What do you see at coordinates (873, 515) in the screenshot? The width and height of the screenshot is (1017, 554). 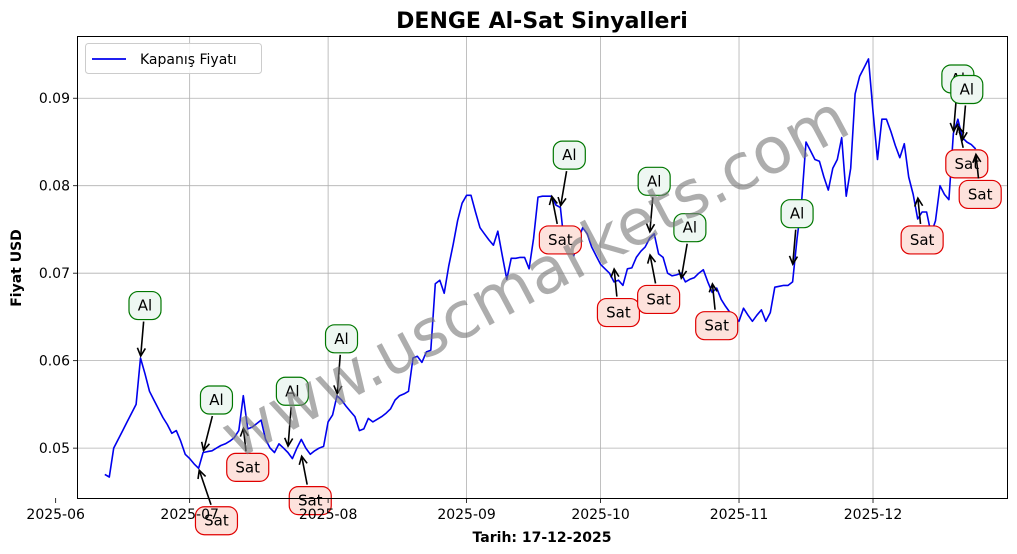 I see `x-tick-label: 2025-12` at bounding box center [873, 515].